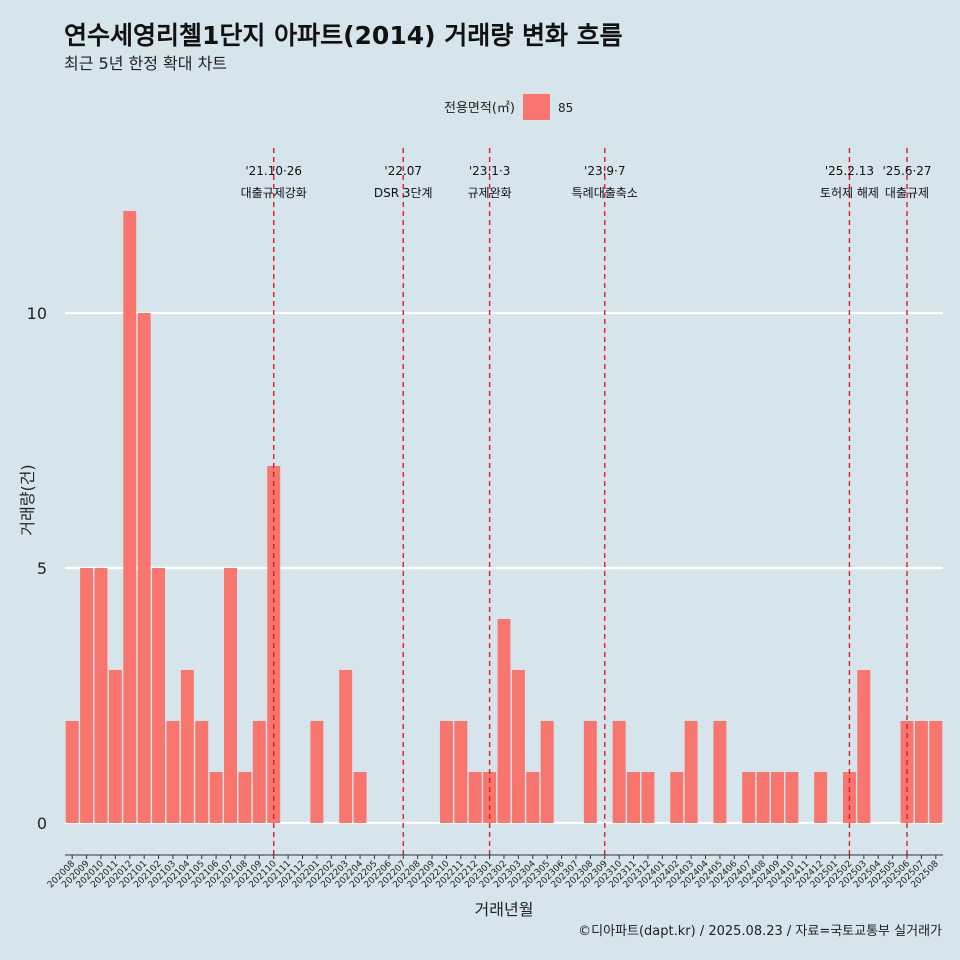 Image resolution: width=960 pixels, height=960 pixels. I want to click on legend: 전용면적(㎡) 85, so click(508, 107).